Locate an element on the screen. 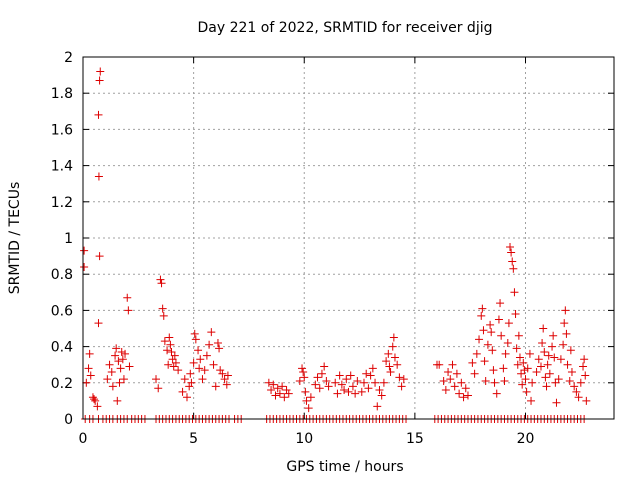 This screenshot has height=480, width=640. y-tick-label: 1 is located at coordinates (68, 239).